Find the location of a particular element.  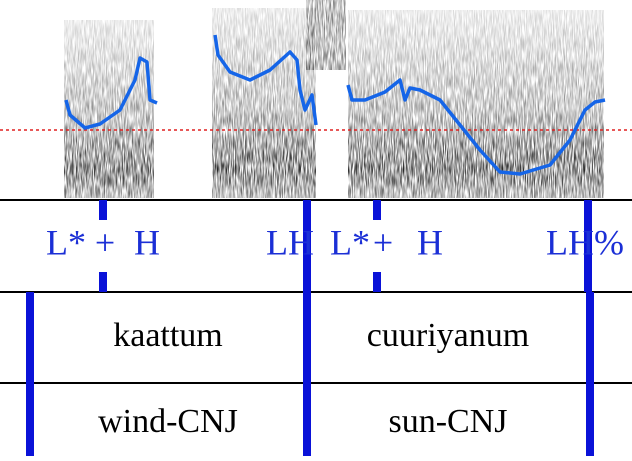

word-label: cuuriyanum is located at coordinates (448, 335).